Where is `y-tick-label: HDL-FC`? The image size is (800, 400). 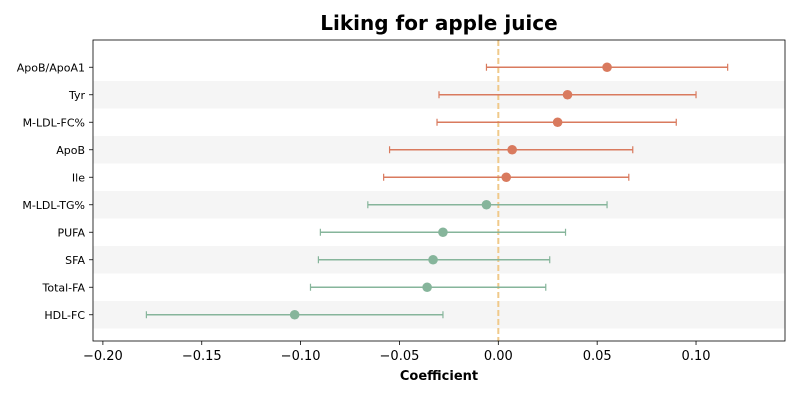 y-tick-label: HDL-FC is located at coordinates (64, 315).